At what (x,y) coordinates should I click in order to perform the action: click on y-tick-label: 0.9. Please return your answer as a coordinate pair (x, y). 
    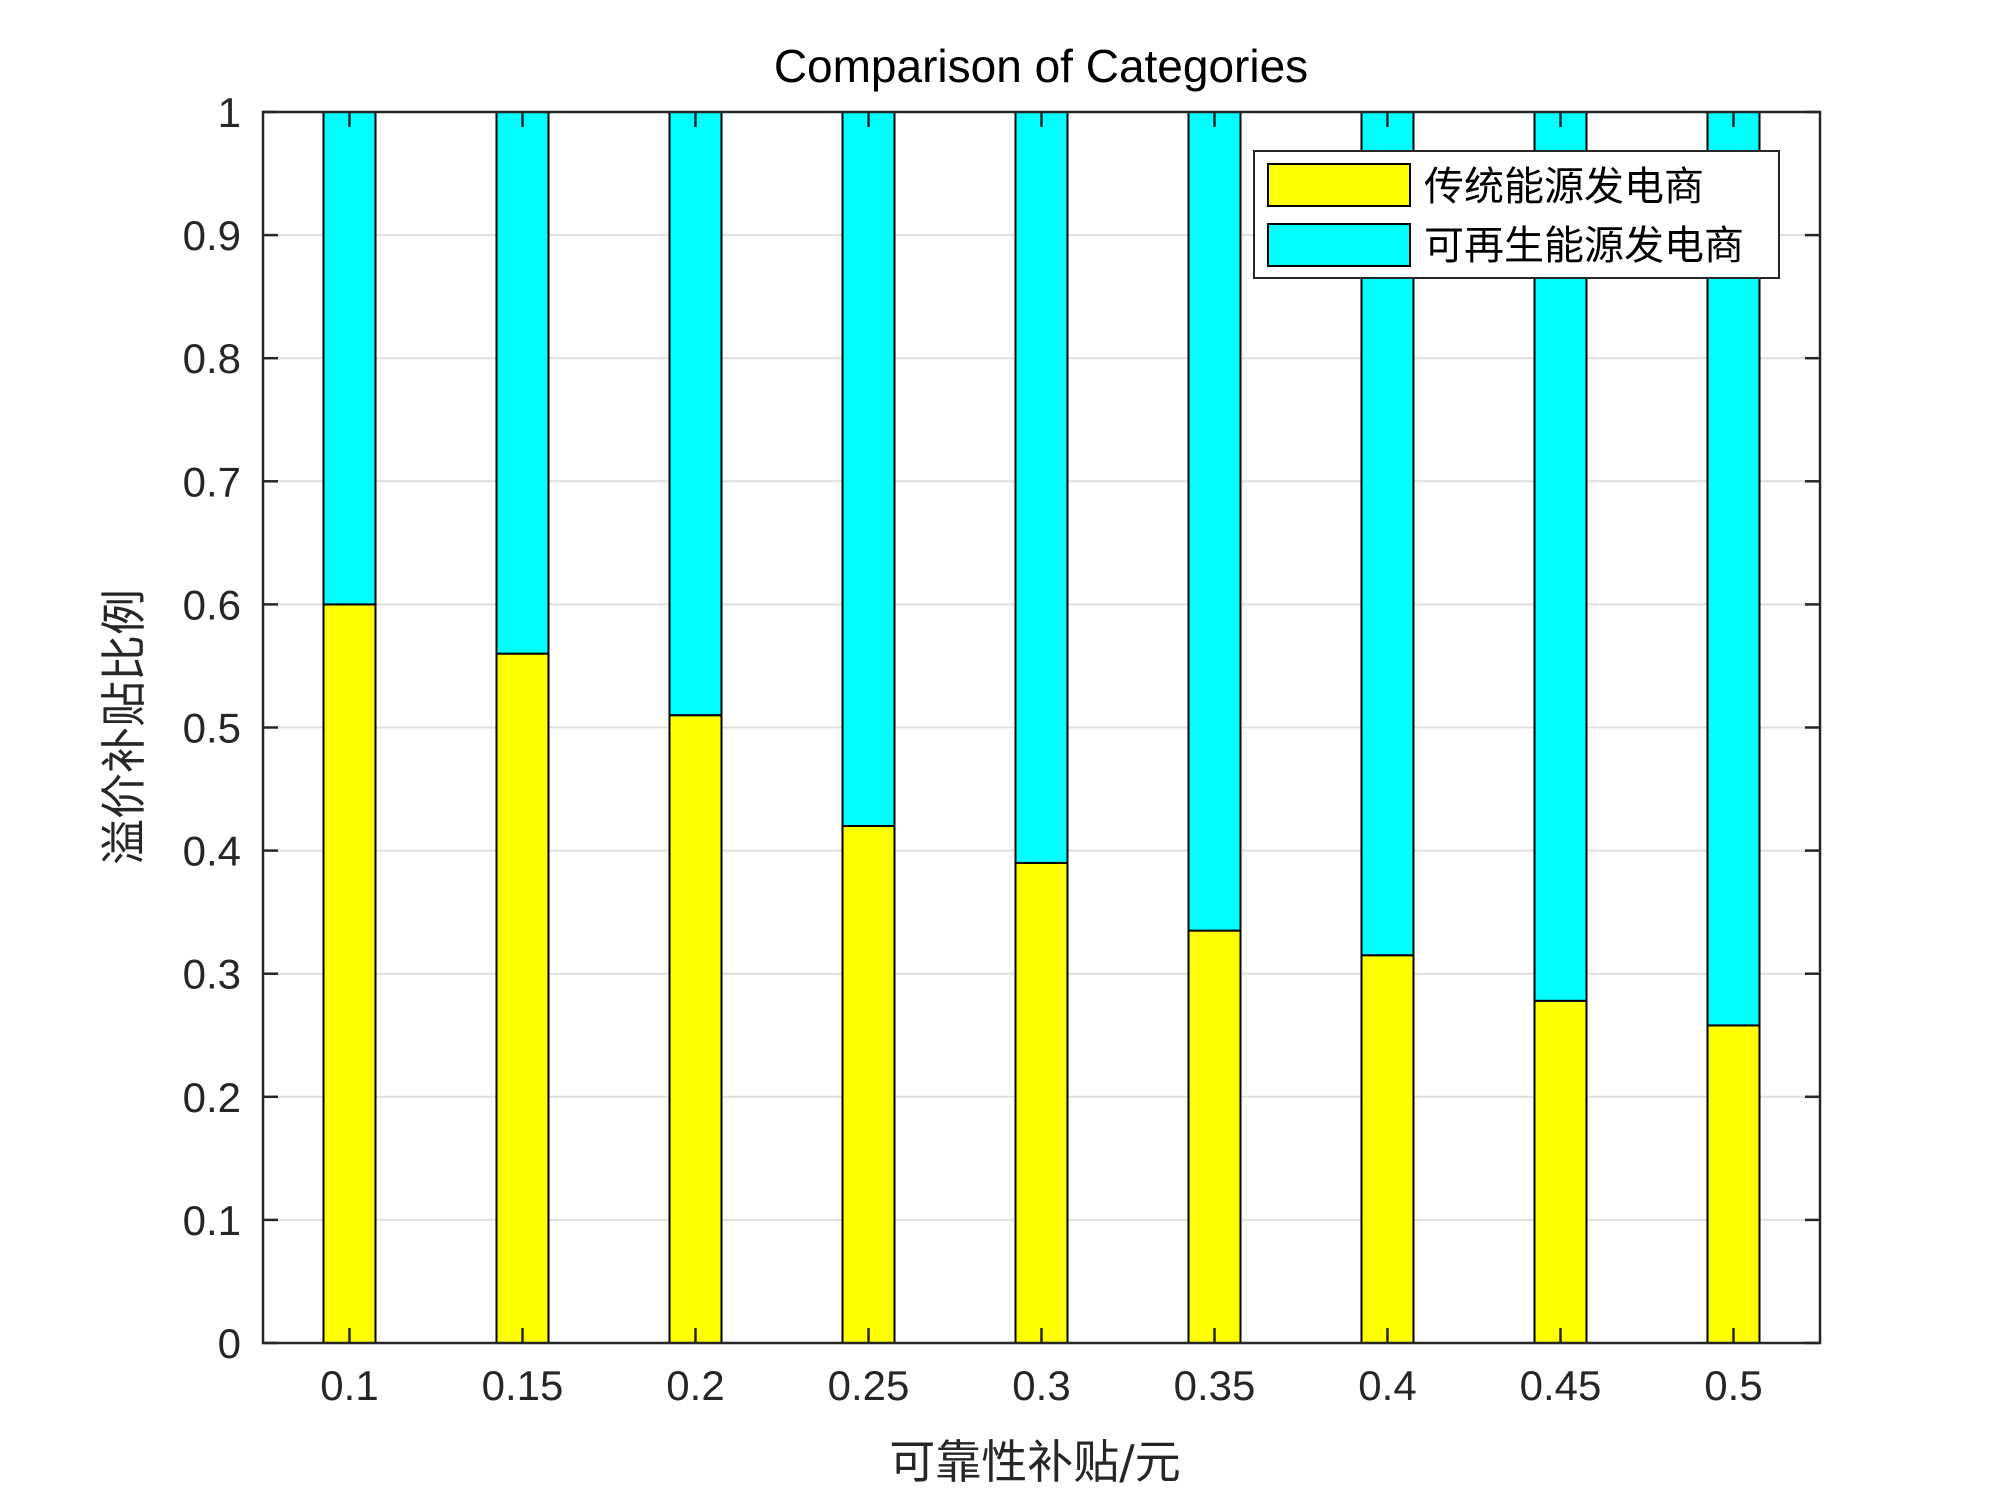
    Looking at the image, I should click on (212, 235).